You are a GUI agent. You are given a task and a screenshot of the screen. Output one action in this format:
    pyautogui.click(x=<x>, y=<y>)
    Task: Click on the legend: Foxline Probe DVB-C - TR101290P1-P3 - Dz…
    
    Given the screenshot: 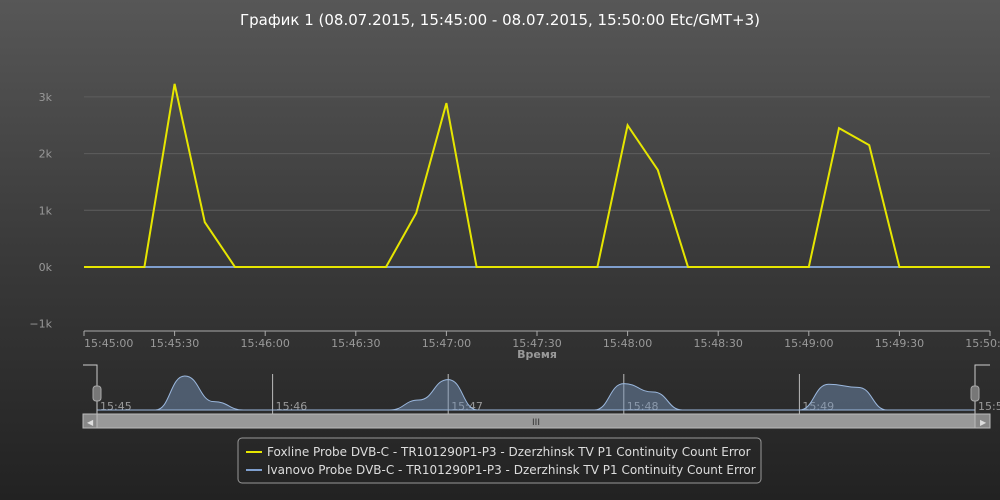 What is the action you would take?
    pyautogui.click(x=499, y=460)
    